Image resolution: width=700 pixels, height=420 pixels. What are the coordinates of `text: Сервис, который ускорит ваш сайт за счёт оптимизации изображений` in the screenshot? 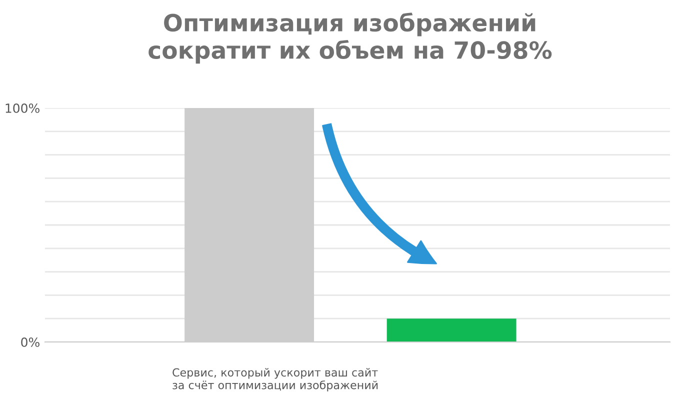 It's located at (275, 380).